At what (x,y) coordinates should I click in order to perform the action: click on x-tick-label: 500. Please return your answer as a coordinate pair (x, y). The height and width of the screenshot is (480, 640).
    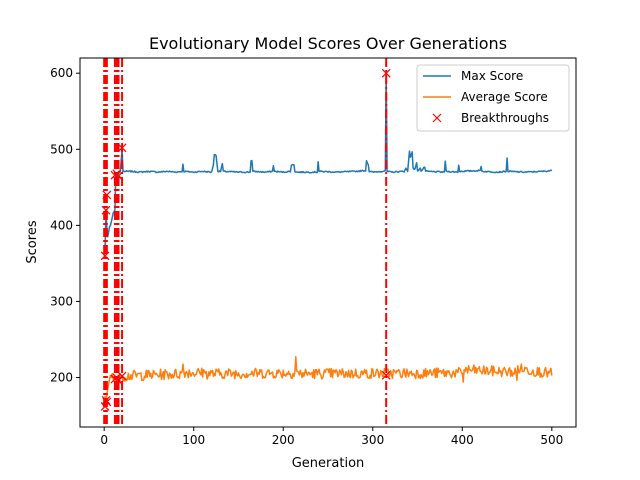
    Looking at the image, I should click on (551, 440).